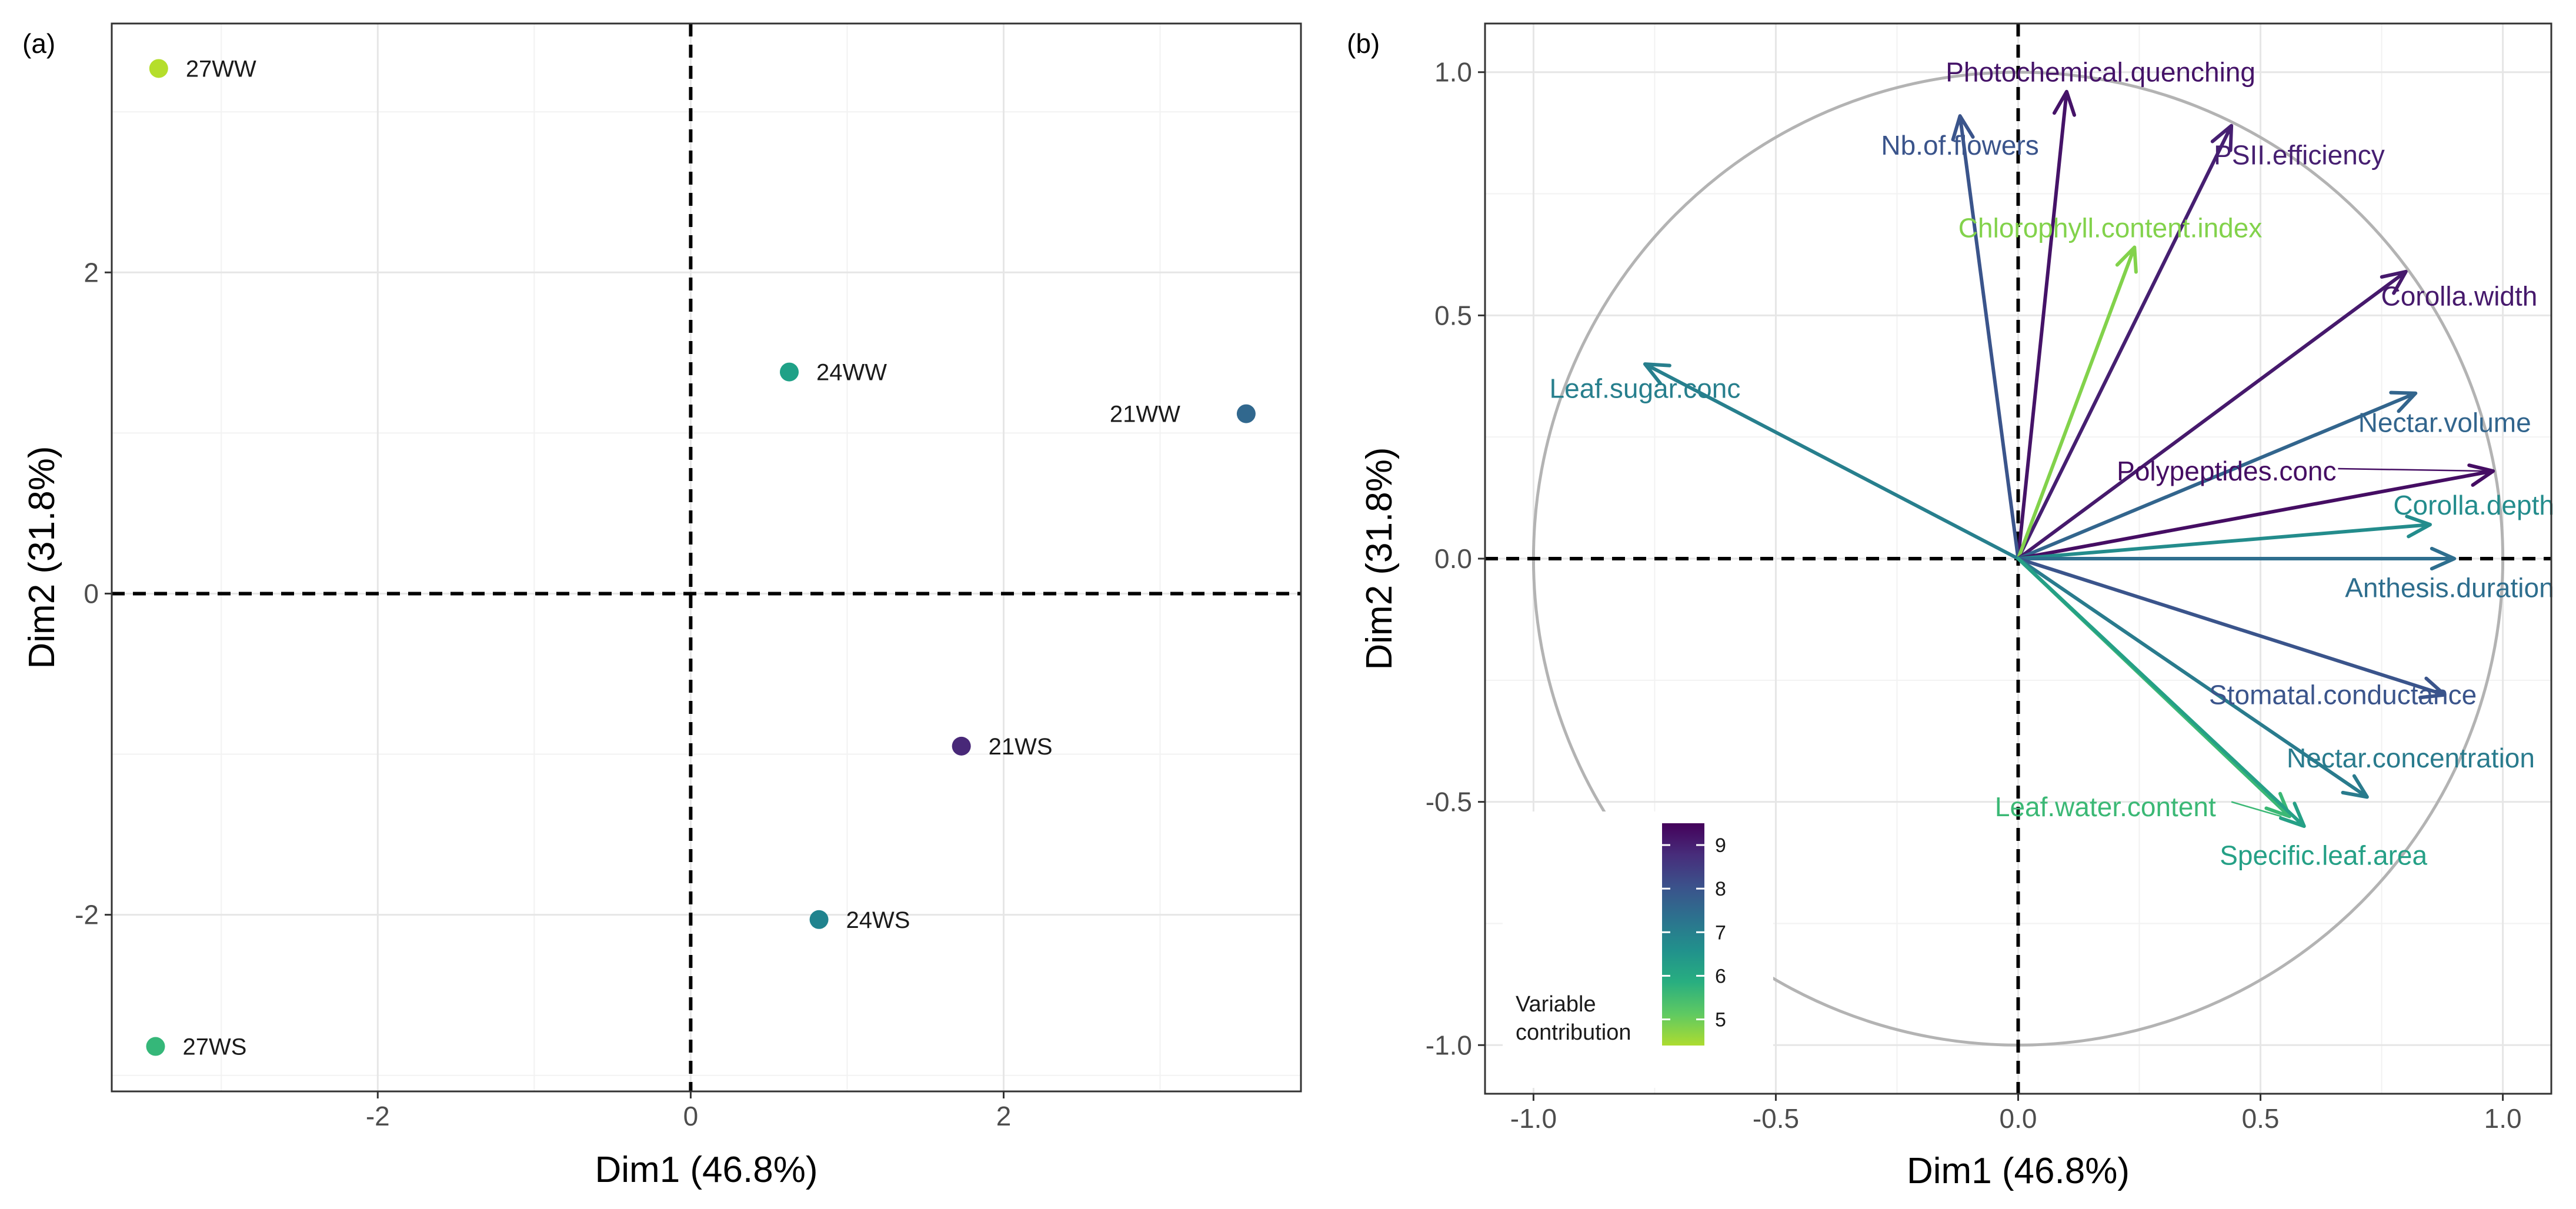  I want to click on arrow-psii-efficiency, so click(2125, 341).